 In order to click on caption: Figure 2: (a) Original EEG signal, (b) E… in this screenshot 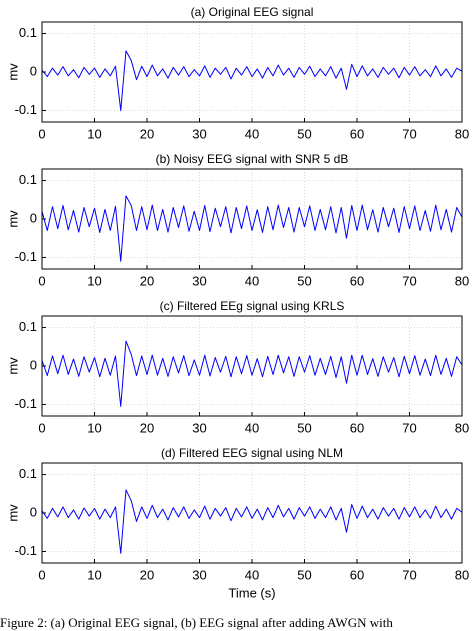, I will do `click(196, 622)`.